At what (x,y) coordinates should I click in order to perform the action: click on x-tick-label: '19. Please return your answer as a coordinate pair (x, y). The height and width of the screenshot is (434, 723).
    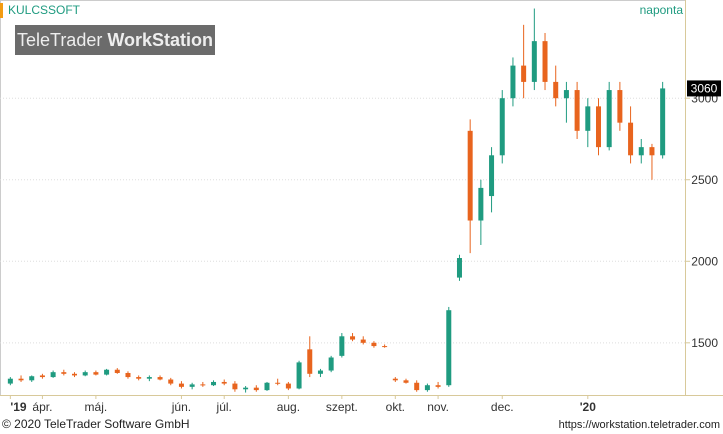
    Looking at the image, I should click on (18, 407).